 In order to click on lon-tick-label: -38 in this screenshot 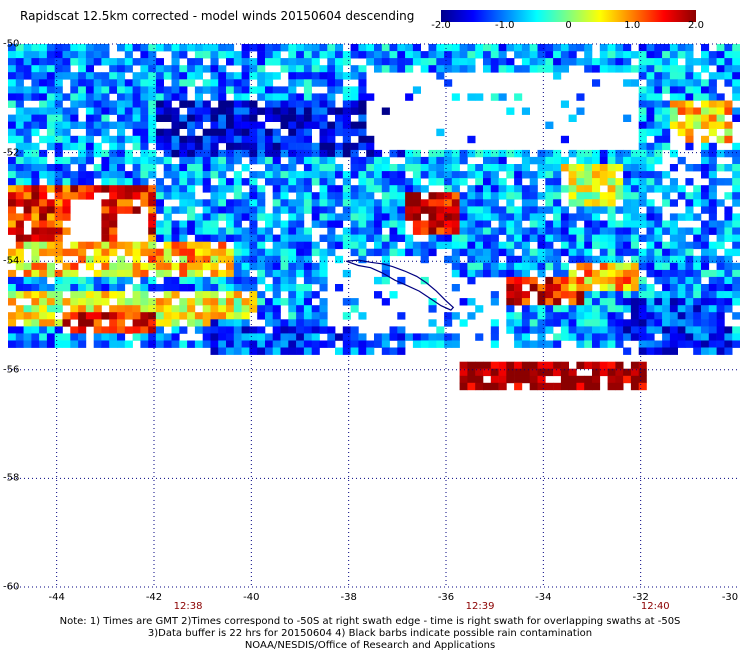, I will do `click(348, 597)`.